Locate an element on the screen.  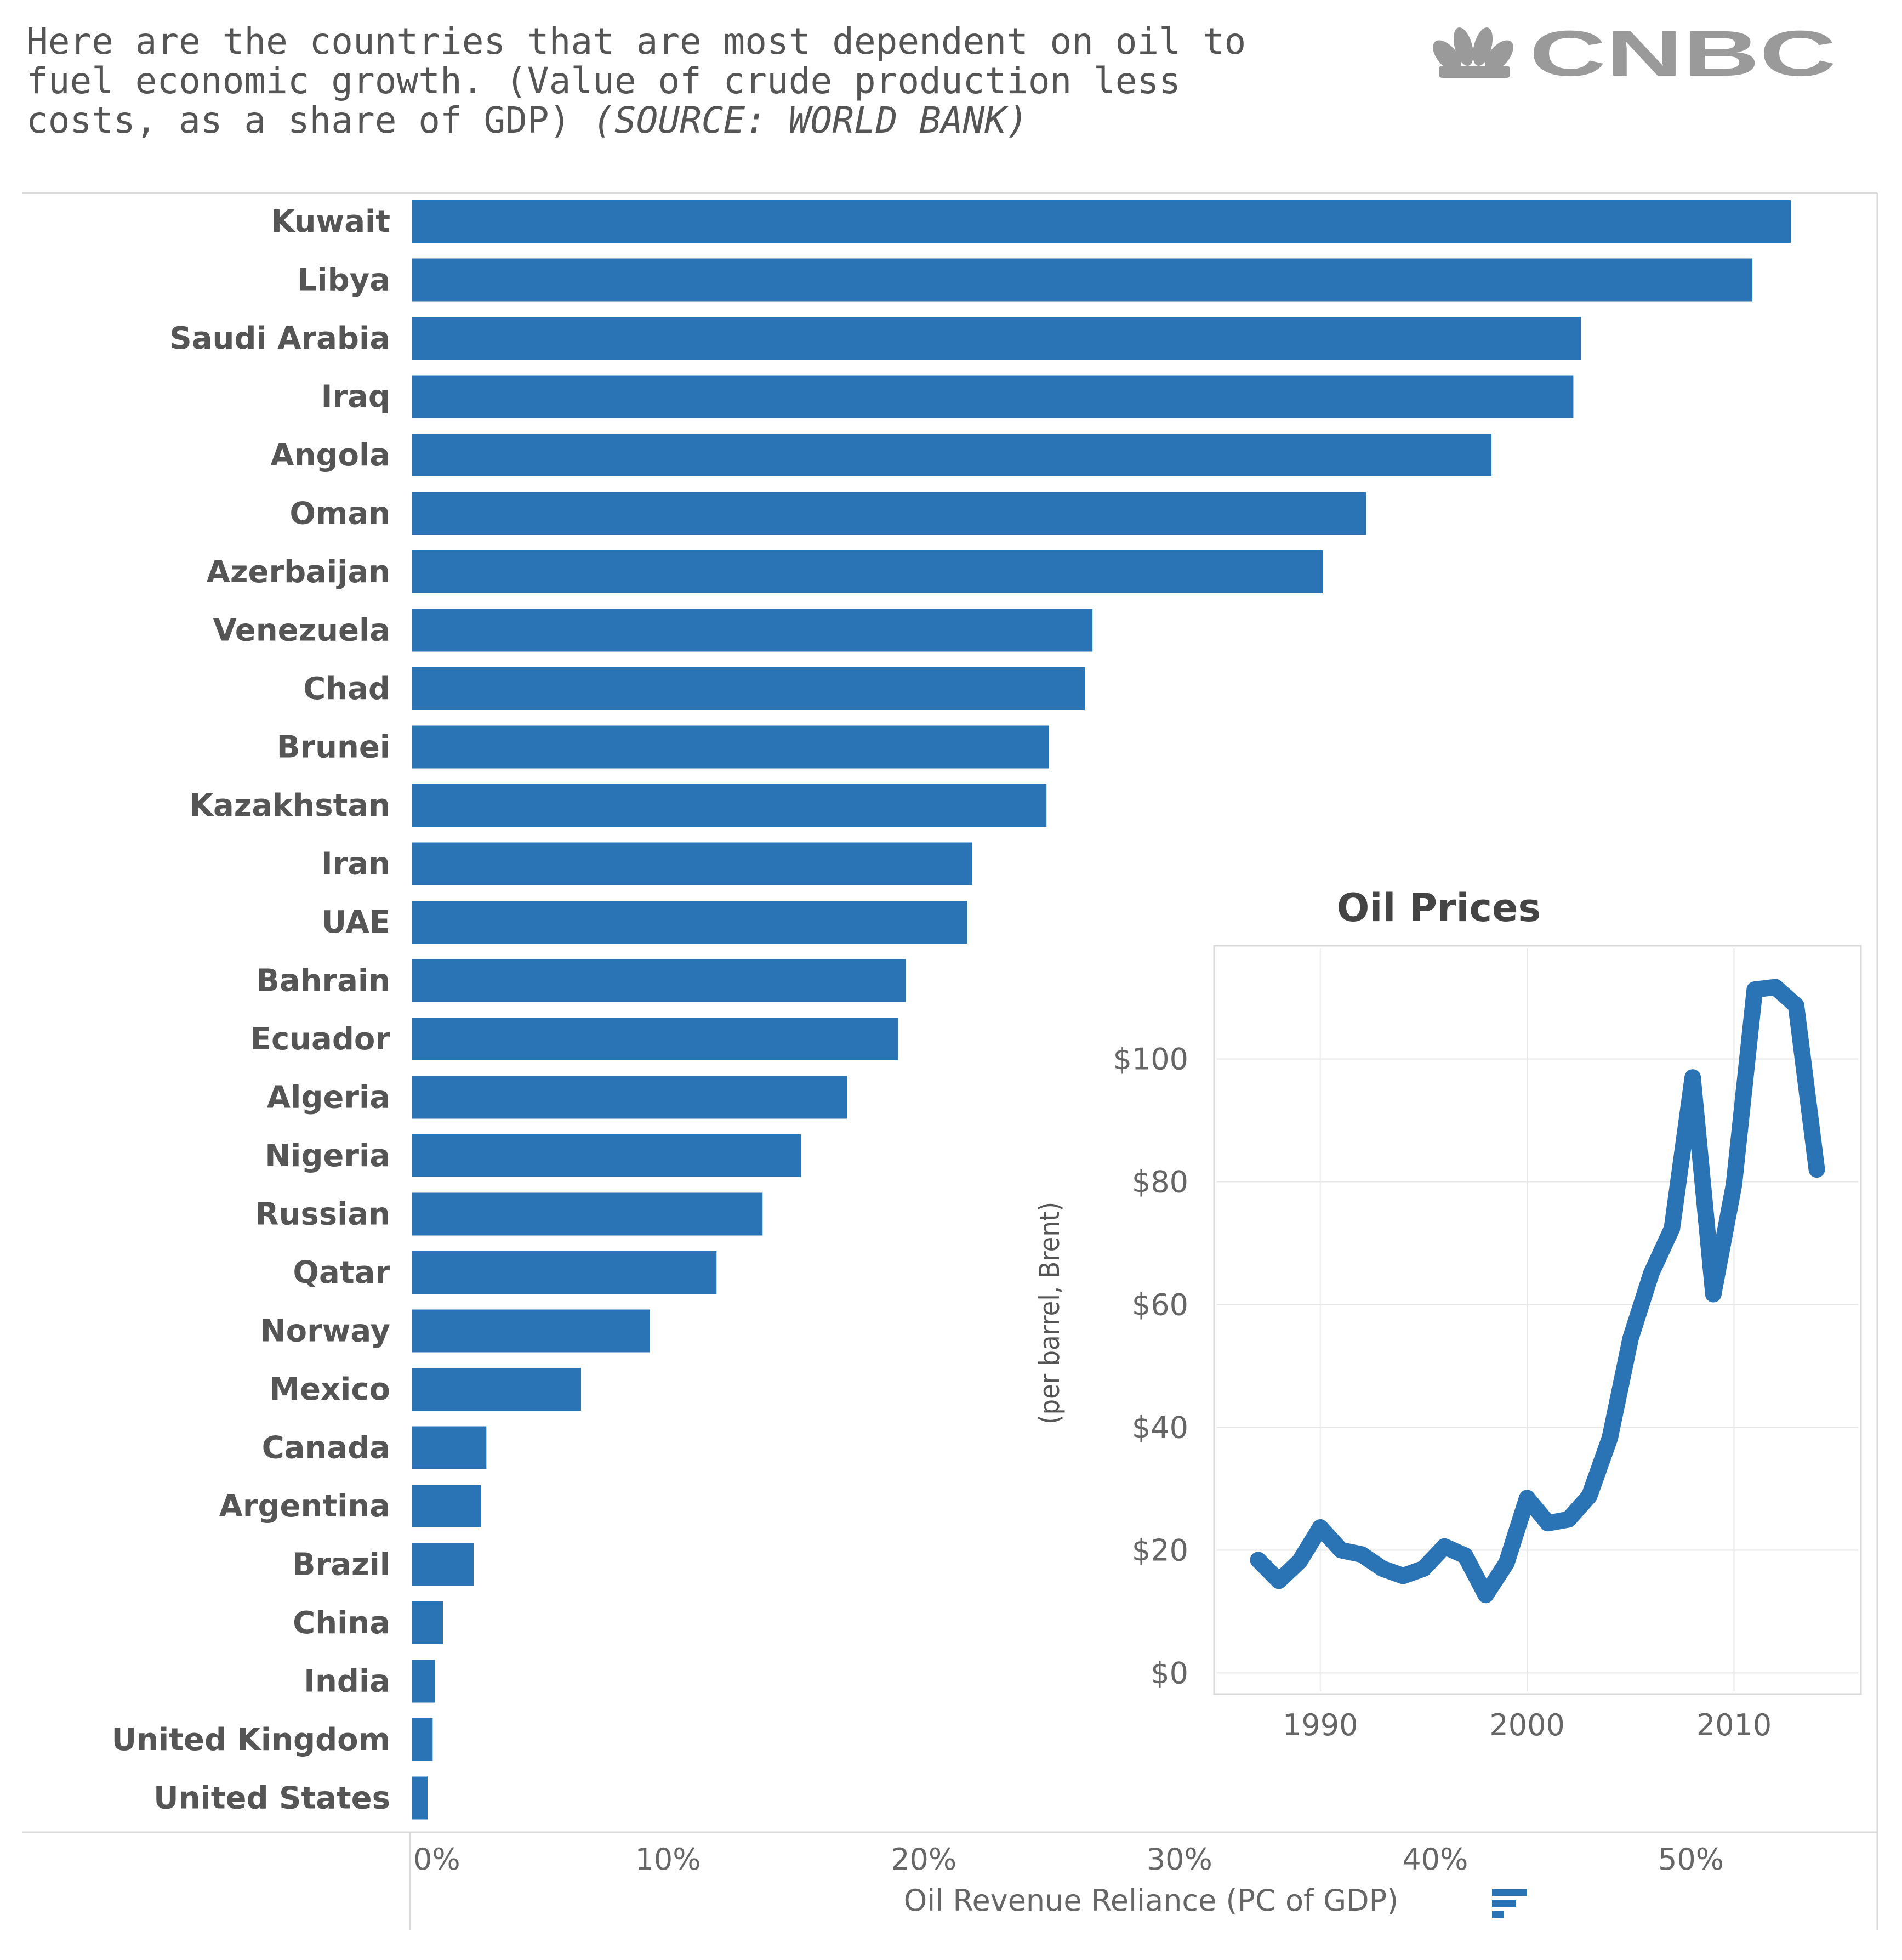
category-label-mexico: Mexico is located at coordinates (329, 1390).